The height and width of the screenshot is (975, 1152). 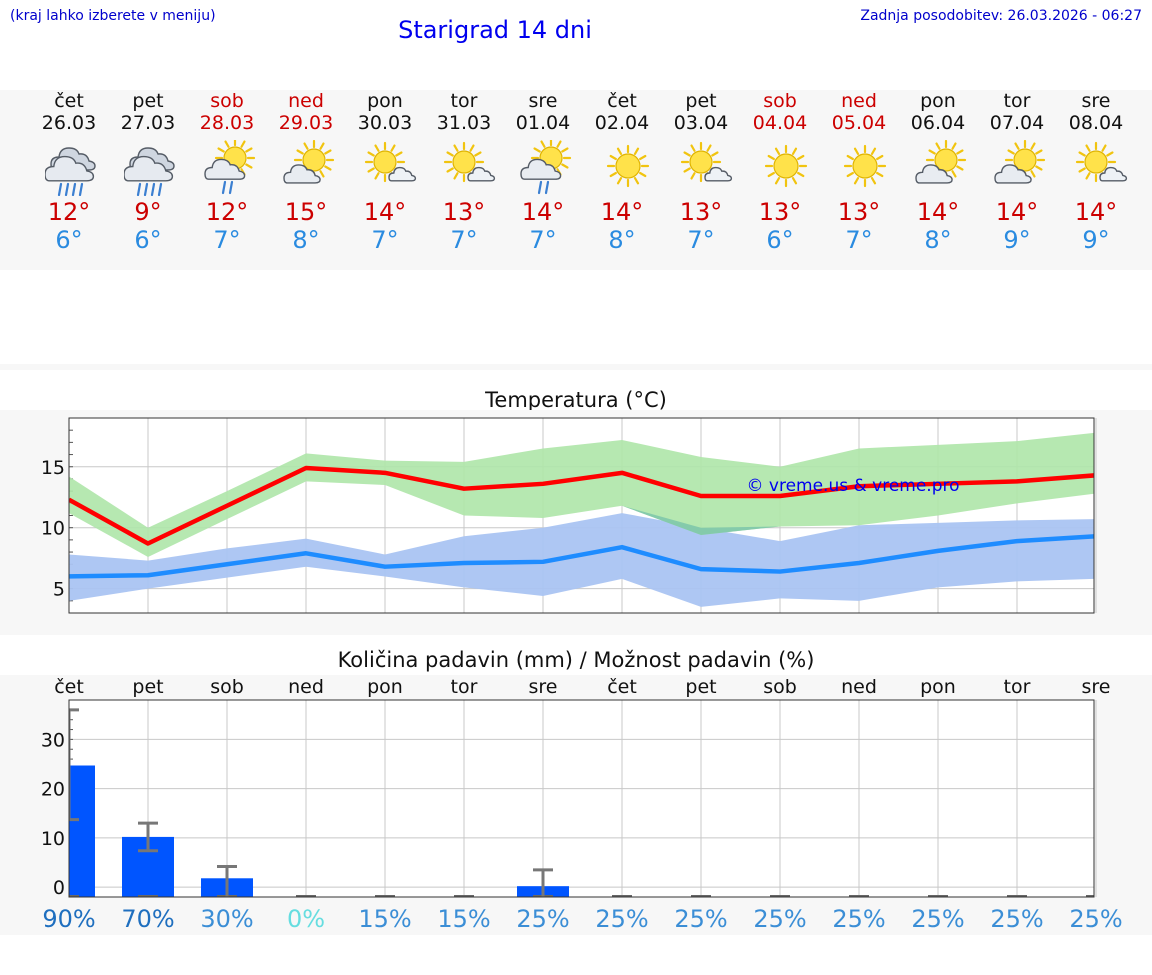 I want to click on forecast-day: sre 08.04 14° 9°, so click(x=1096, y=175).